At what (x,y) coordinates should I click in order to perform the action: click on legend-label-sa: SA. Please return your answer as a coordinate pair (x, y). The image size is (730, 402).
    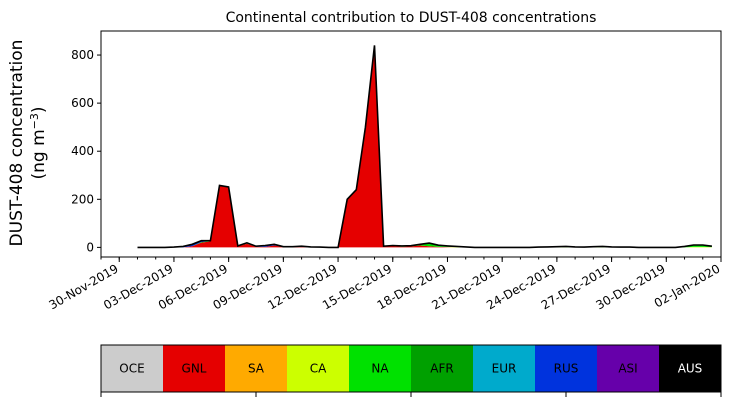
    Looking at the image, I should click on (256, 369).